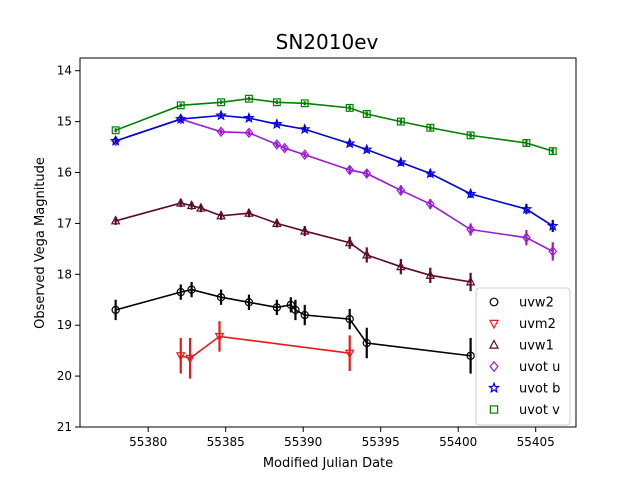 The height and width of the screenshot is (480, 640). What do you see at coordinates (68, 249) in the screenshot?
I see `y-axis-ticks: 14 15 16 17 18 19 20 21` at bounding box center [68, 249].